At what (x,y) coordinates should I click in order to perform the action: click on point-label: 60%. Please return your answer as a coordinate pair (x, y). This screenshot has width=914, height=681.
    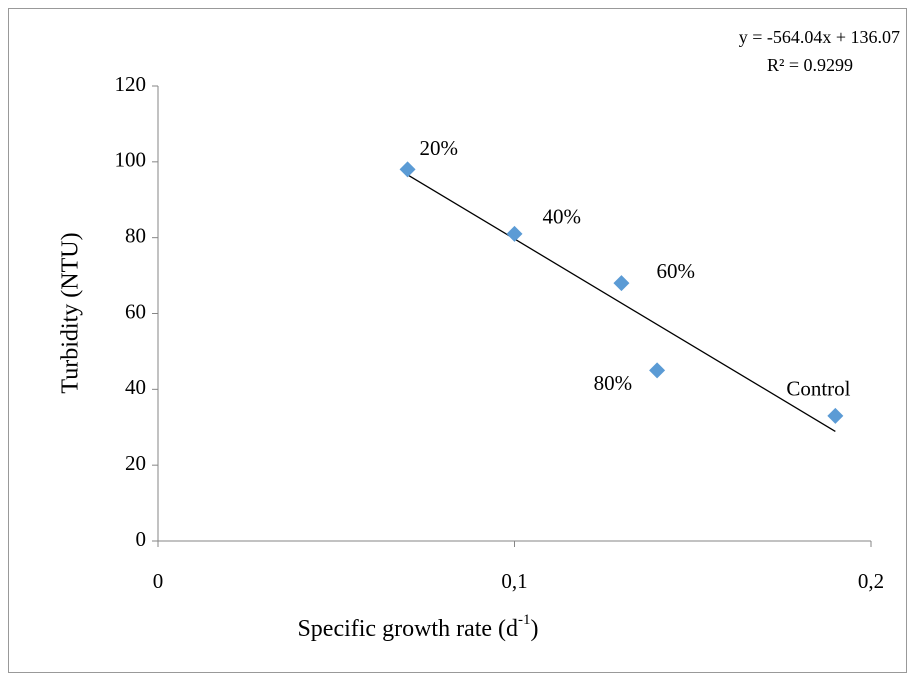
    Looking at the image, I should click on (675, 271).